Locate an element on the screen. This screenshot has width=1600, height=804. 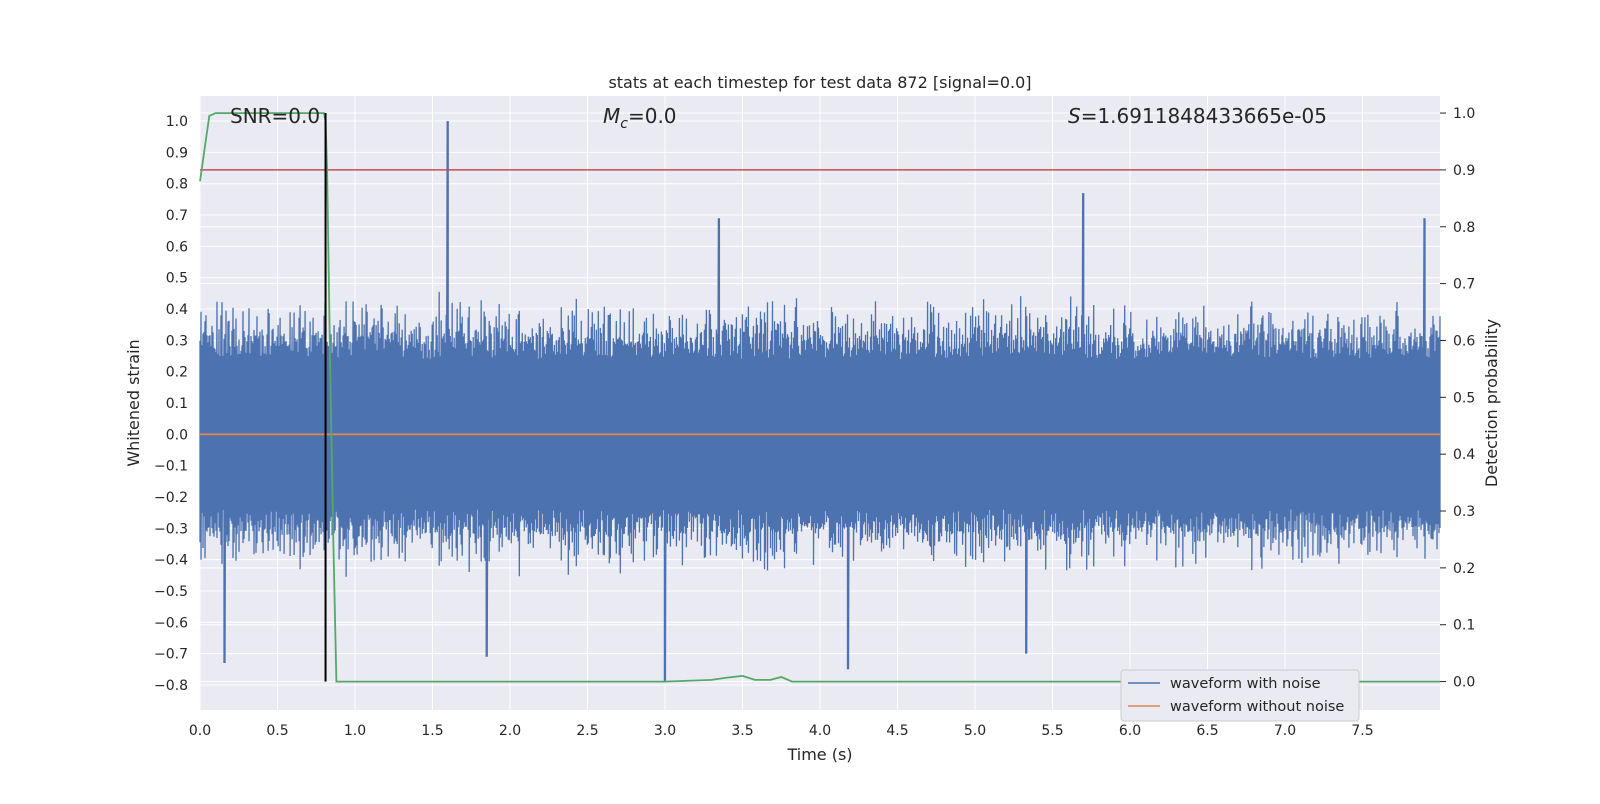
y-right-tick-label: 0.5 is located at coordinates (1464, 398).